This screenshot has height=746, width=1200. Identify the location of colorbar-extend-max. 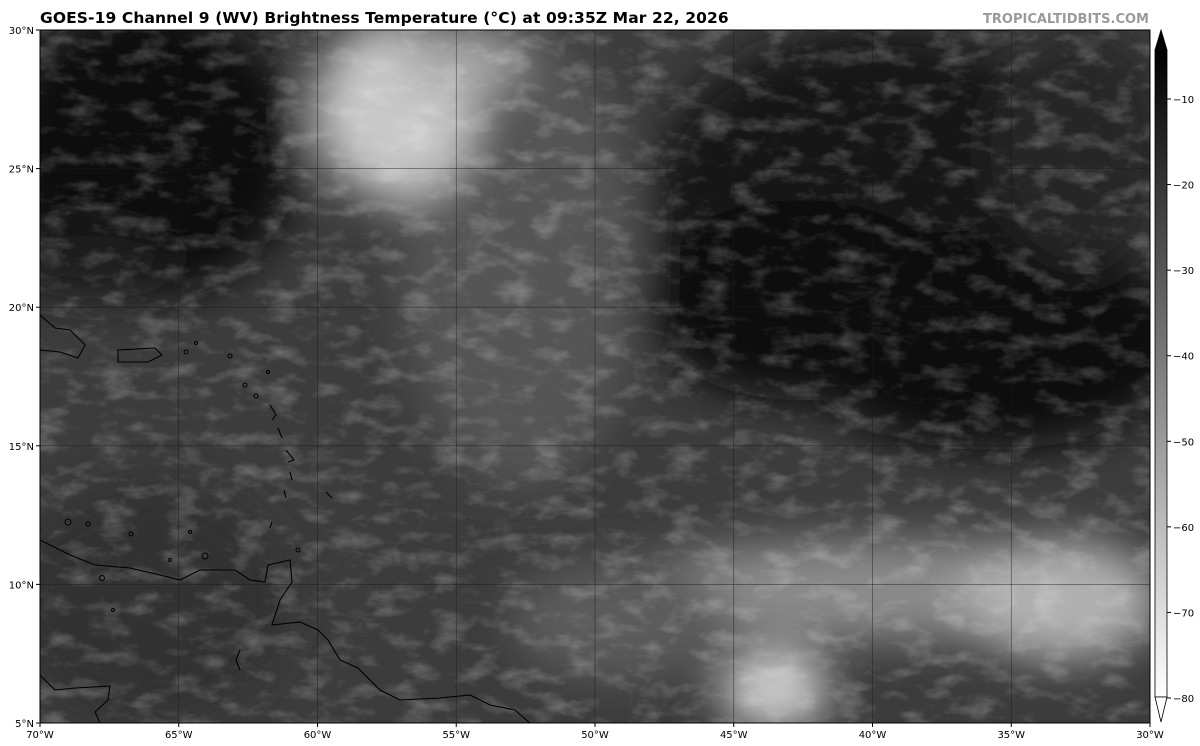
(1161, 39).